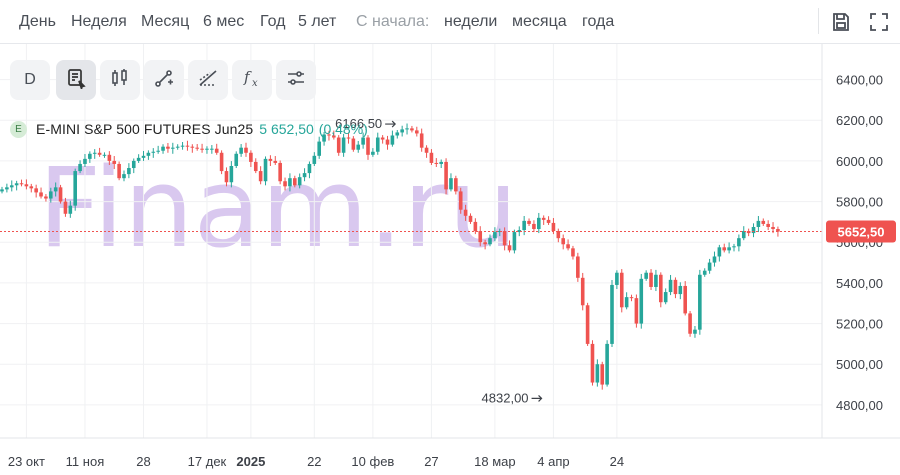  I want to click on line-tool-button, so click(164, 80).